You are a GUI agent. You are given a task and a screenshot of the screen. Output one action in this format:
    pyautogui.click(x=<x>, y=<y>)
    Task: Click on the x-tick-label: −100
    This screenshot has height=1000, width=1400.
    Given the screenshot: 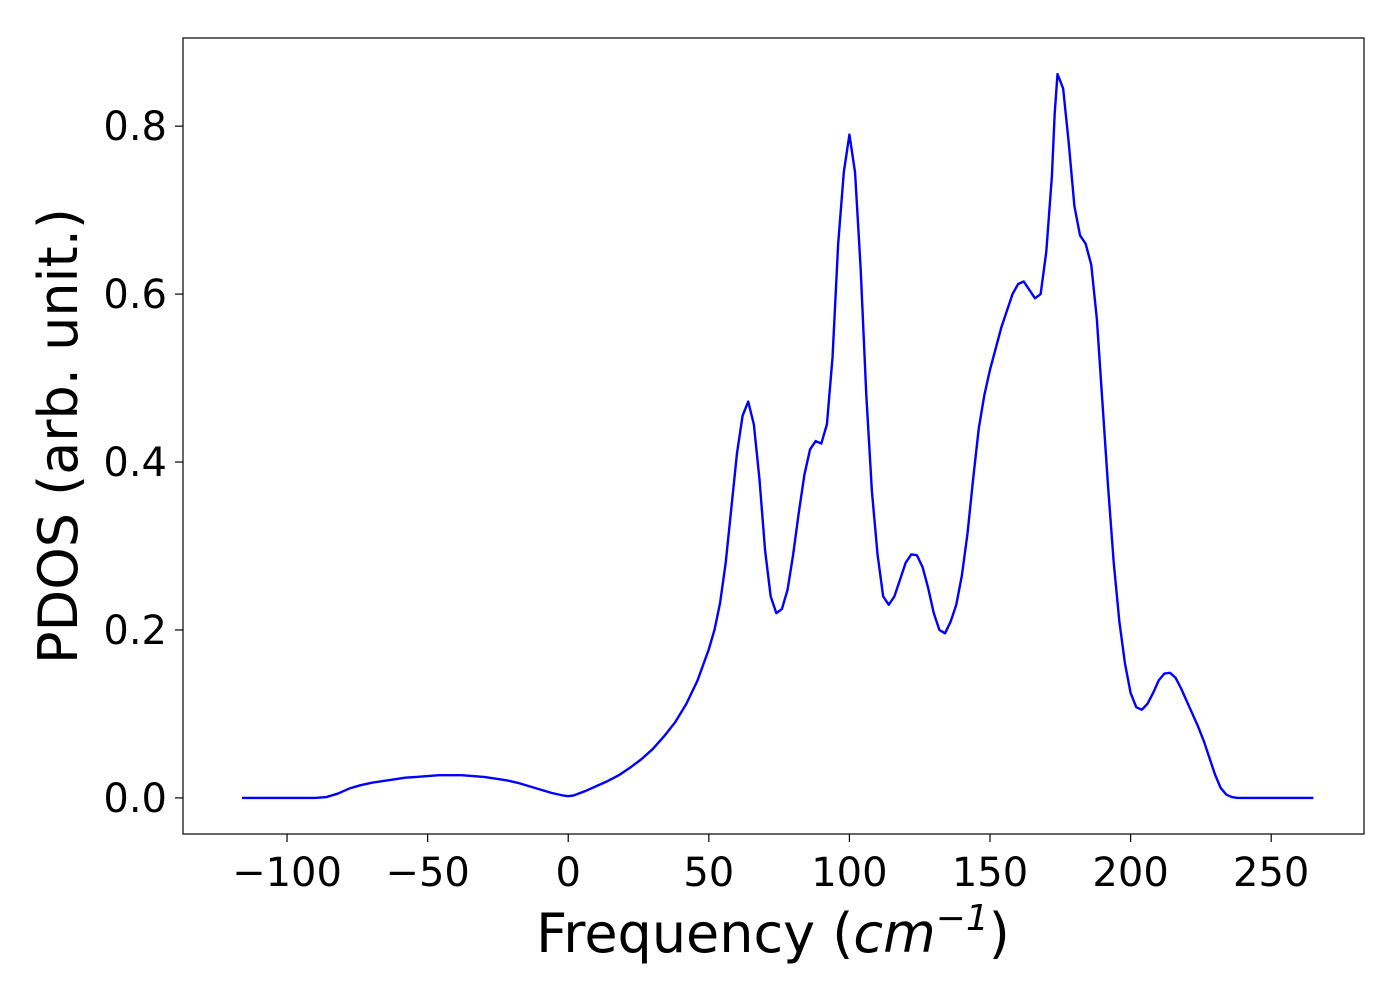 What is the action you would take?
    pyautogui.click(x=287, y=873)
    